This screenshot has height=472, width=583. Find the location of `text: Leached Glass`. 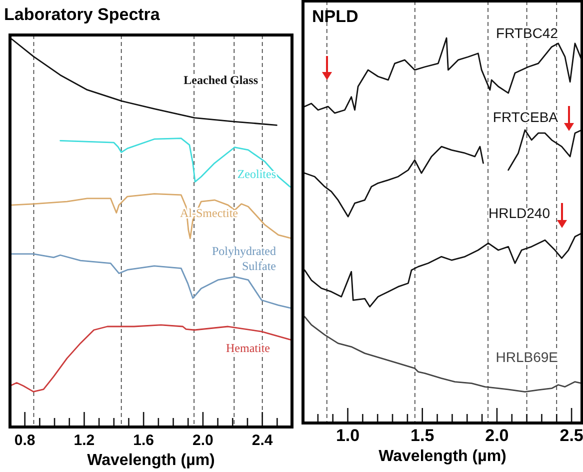

text: Leached Glass is located at coordinates (221, 80).